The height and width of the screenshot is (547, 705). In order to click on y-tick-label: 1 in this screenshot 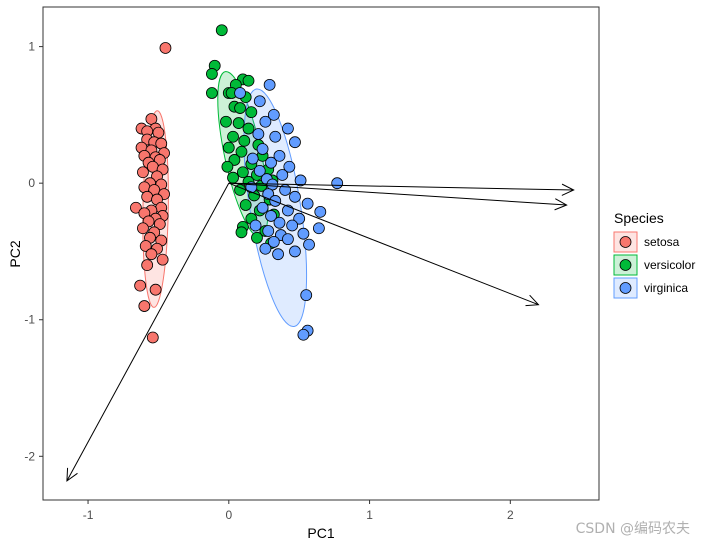, I will do `click(31, 47)`.